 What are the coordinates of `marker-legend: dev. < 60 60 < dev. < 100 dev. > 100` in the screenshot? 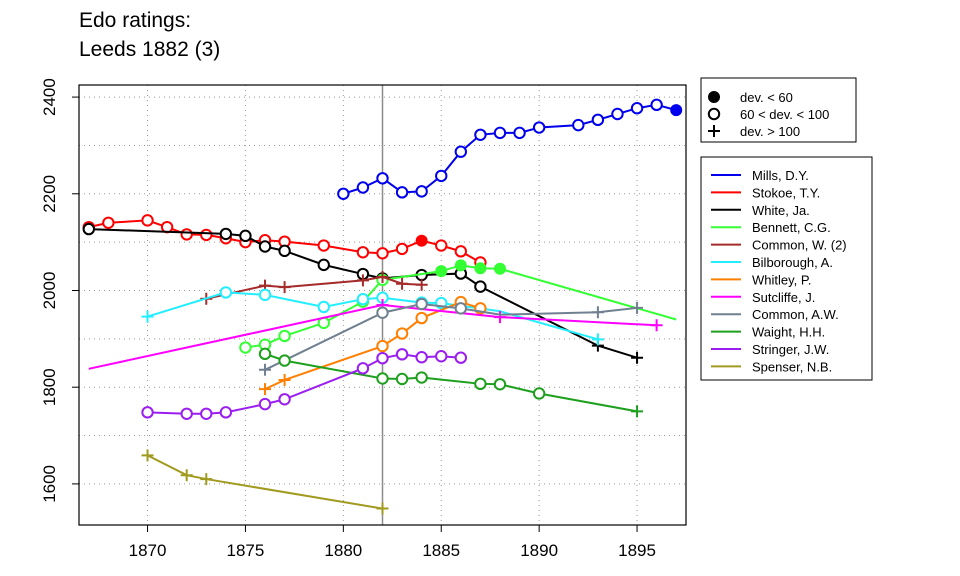 It's located at (778, 110).